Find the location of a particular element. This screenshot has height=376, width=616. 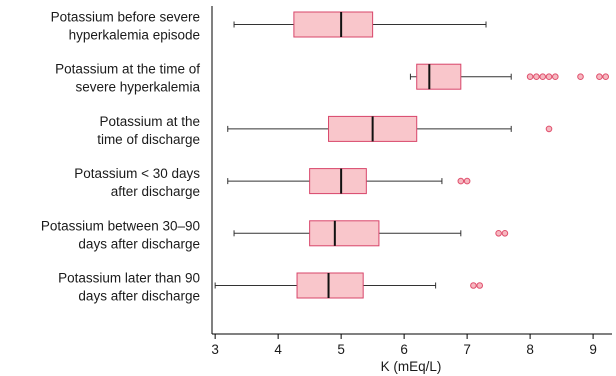

category-label-line: Potassium at the is located at coordinates (149, 121).